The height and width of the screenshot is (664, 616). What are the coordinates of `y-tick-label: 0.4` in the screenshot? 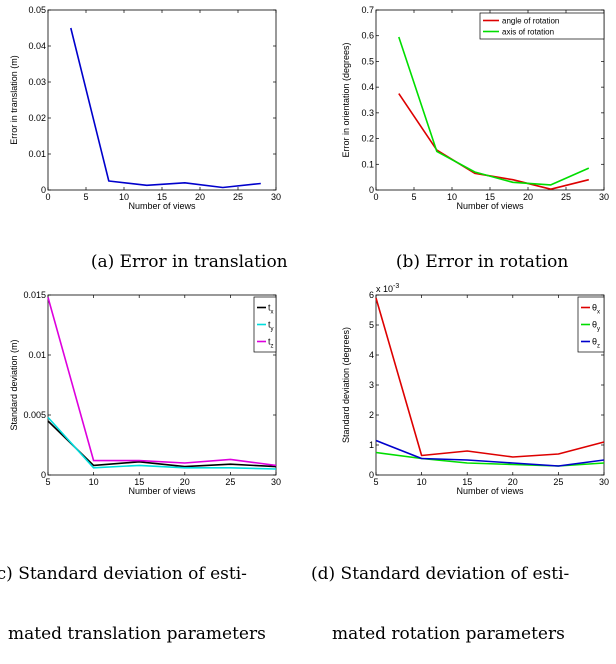 It's located at (367, 87).